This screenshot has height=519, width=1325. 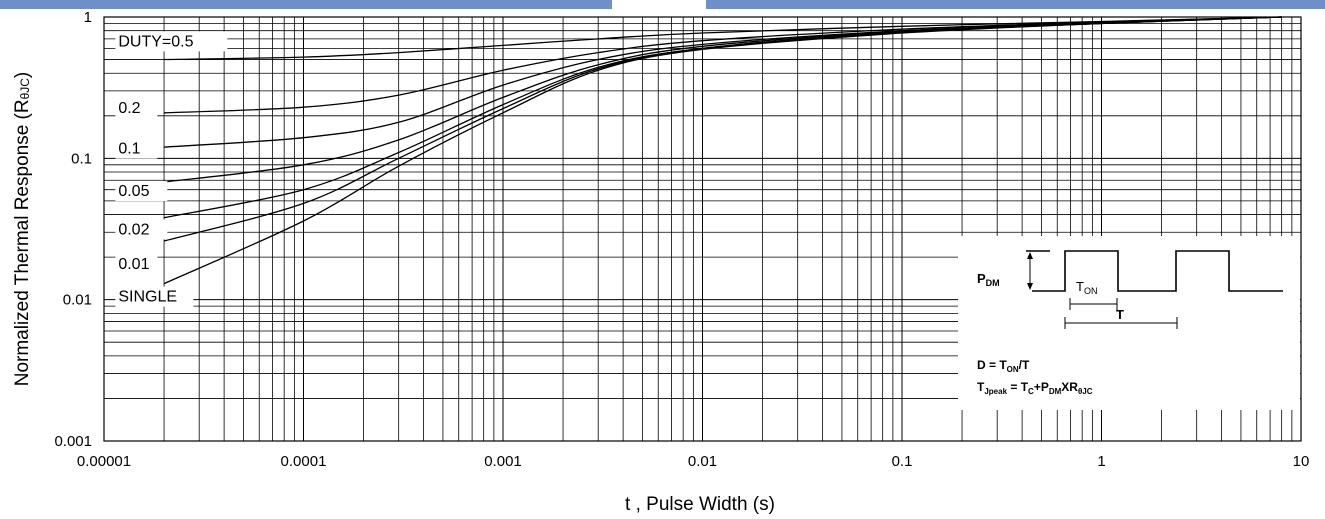 What do you see at coordinates (77, 300) in the screenshot?
I see `y-tick-label: 0.01` at bounding box center [77, 300].